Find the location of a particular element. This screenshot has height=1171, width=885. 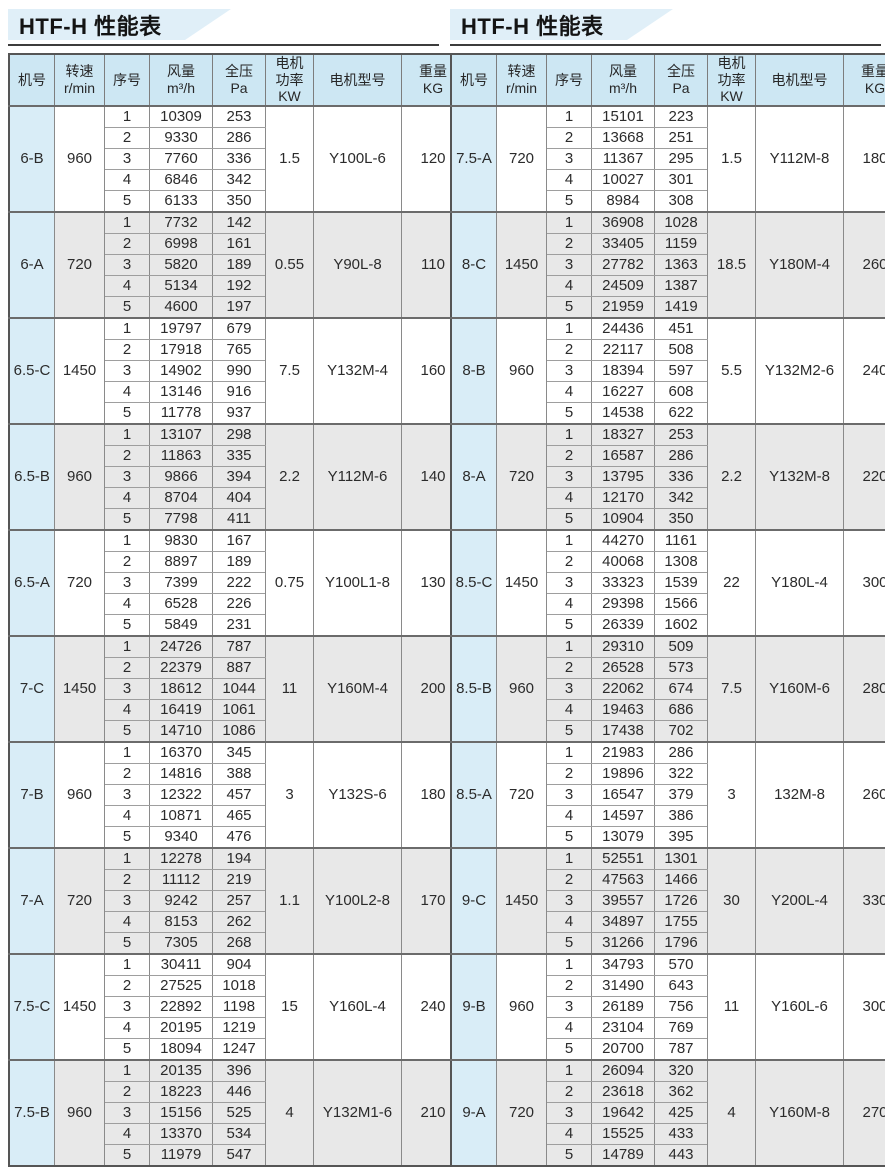

motor-model-cell: Y132S-6 is located at coordinates (357, 794).